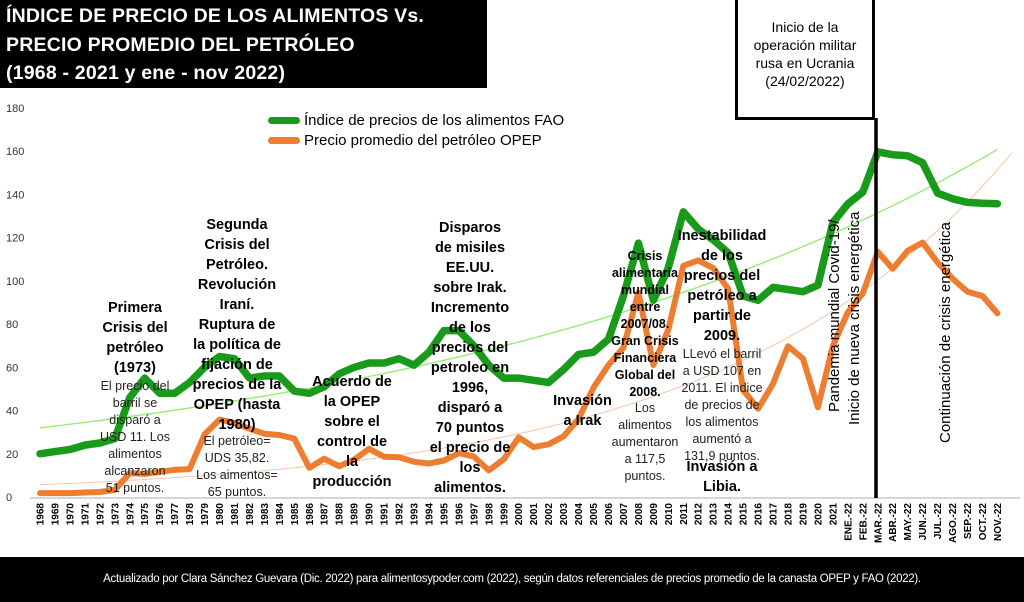 This screenshot has width=1024, height=602. What do you see at coordinates (774, 514) in the screenshot?
I see `x-tick-label: 2017` at bounding box center [774, 514].